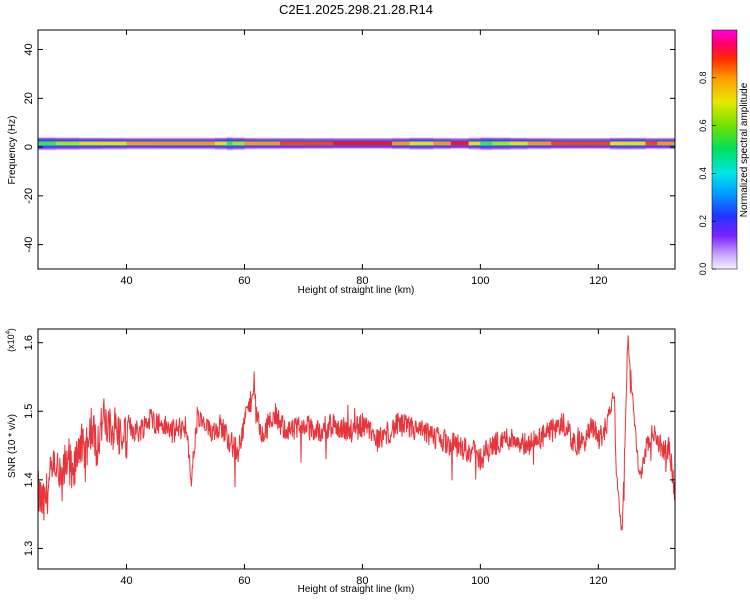  Describe the element at coordinates (244, 581) in the screenshot. I see `snr-x-tick-label: 60` at that location.